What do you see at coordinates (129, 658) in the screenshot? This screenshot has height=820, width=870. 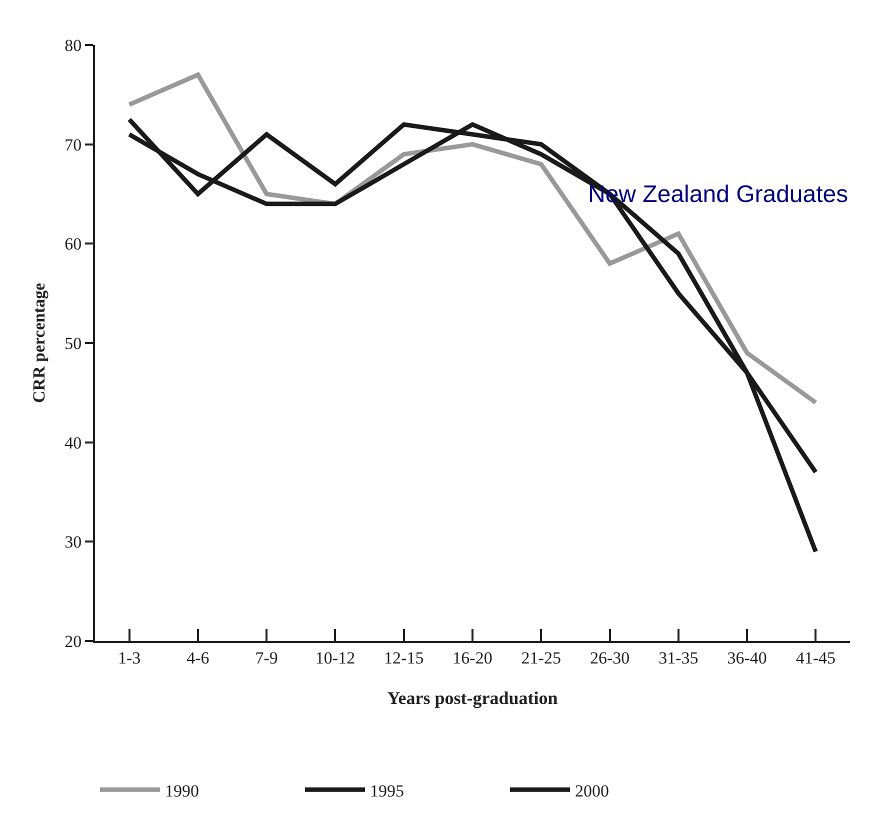 I see `x-tick-label: 1-3` at bounding box center [129, 658].